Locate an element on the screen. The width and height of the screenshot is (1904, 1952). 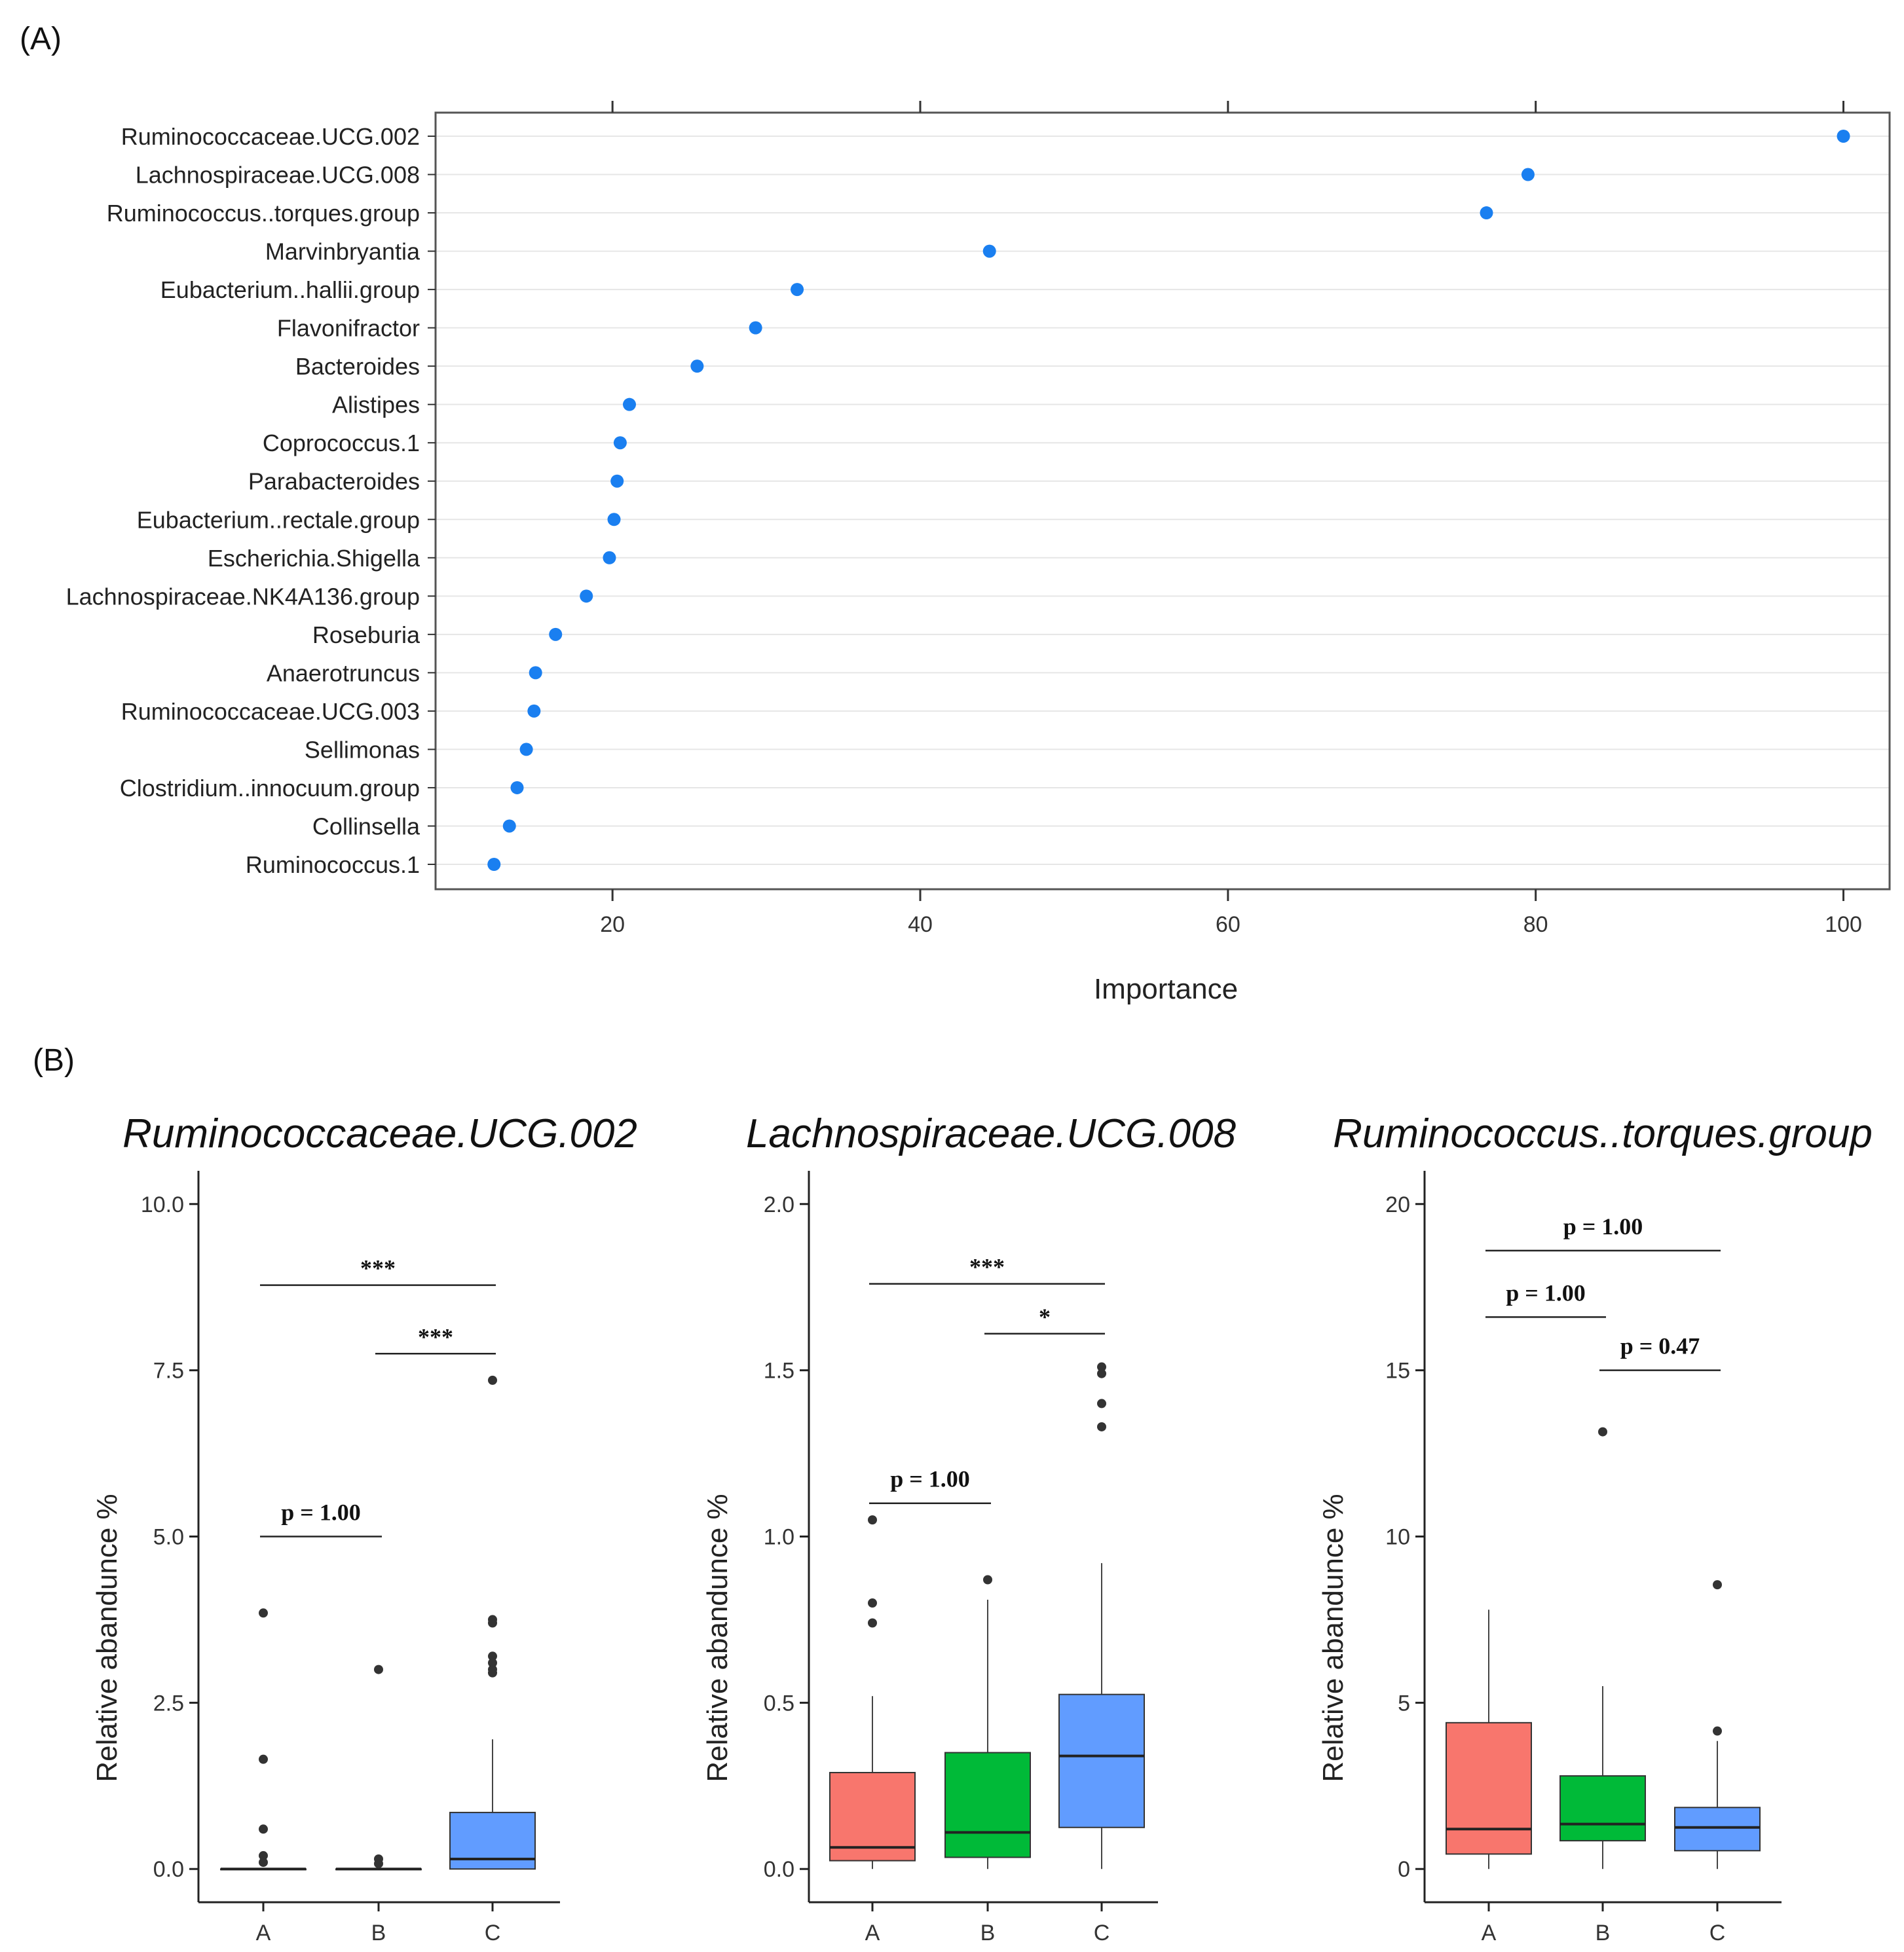
category-label: Clostridium..innocuum.group is located at coordinates (270, 788).